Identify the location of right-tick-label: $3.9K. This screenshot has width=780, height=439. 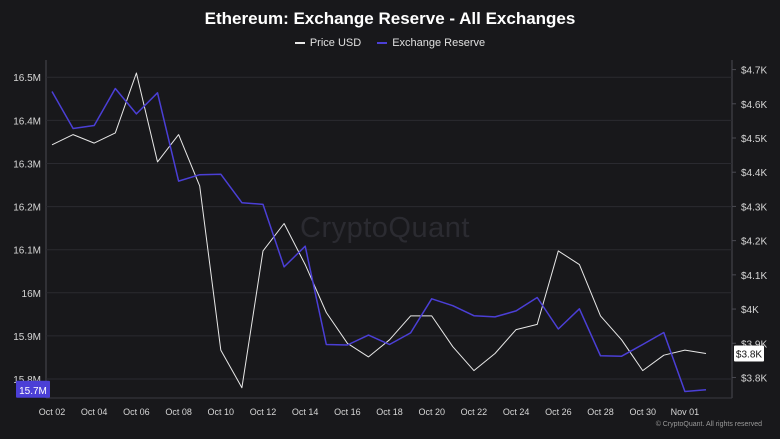
(754, 344).